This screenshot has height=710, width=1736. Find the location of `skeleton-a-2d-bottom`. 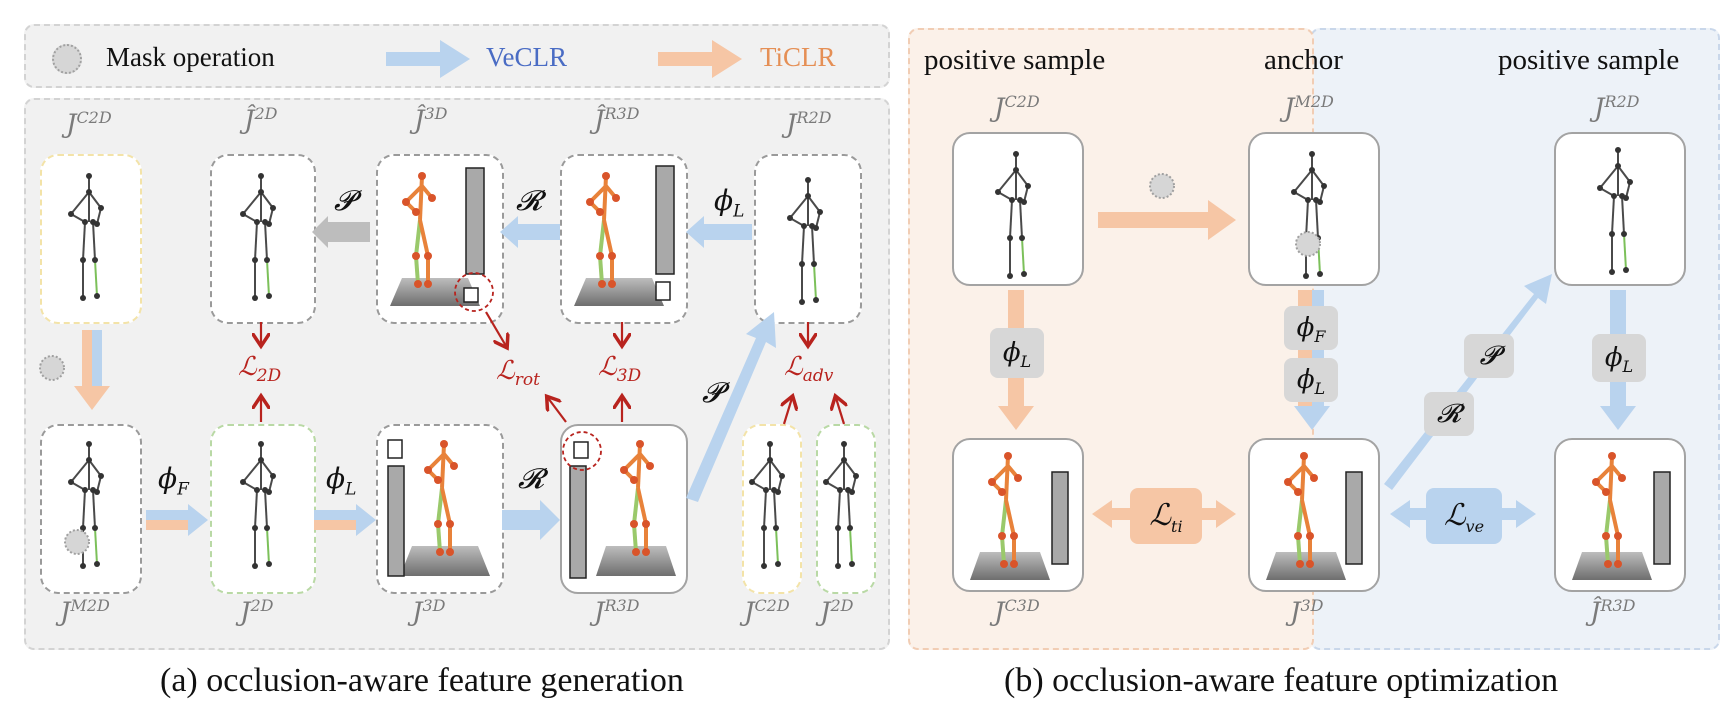

skeleton-a-2d-bottom is located at coordinates (841, 505).